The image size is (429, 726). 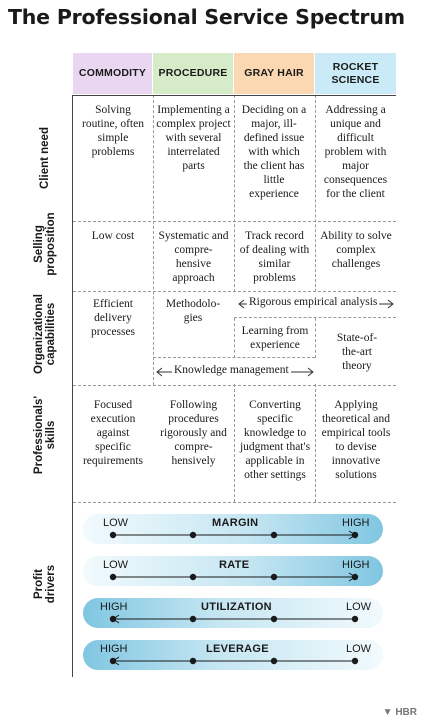 I want to click on column-header-commodity: COMMODITY, so click(x=112, y=73).